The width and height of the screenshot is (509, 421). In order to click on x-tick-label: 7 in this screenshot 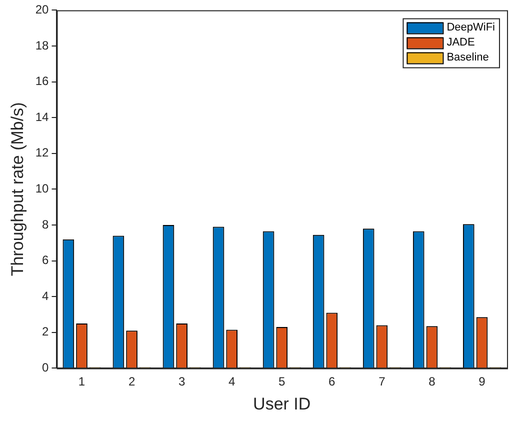, I will do `click(382, 381)`.